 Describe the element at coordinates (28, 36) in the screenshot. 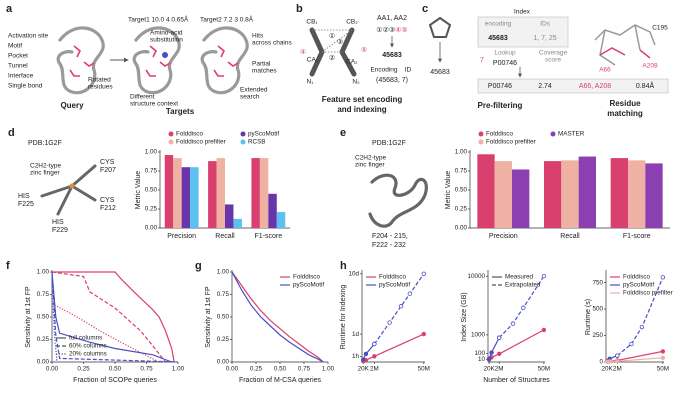

I see `site-type: Activation site` at that location.